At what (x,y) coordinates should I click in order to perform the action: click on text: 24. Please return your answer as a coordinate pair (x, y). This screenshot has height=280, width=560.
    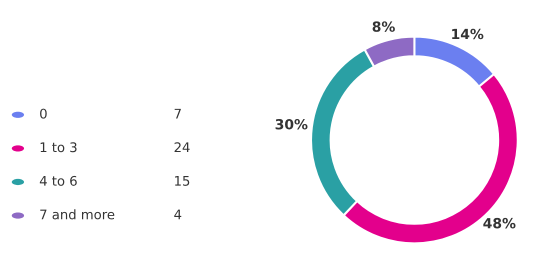
    Looking at the image, I should click on (182, 147).